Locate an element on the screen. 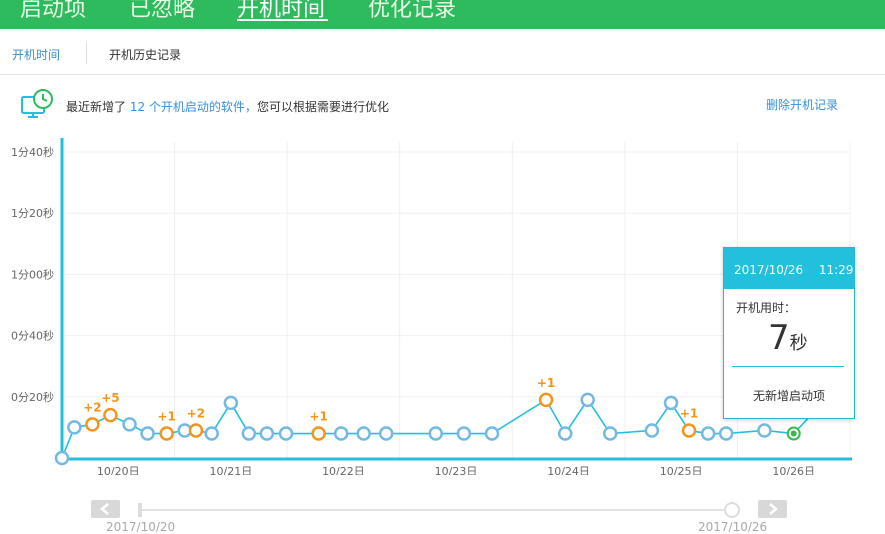  active-tab-underline is located at coordinates (282, 20).